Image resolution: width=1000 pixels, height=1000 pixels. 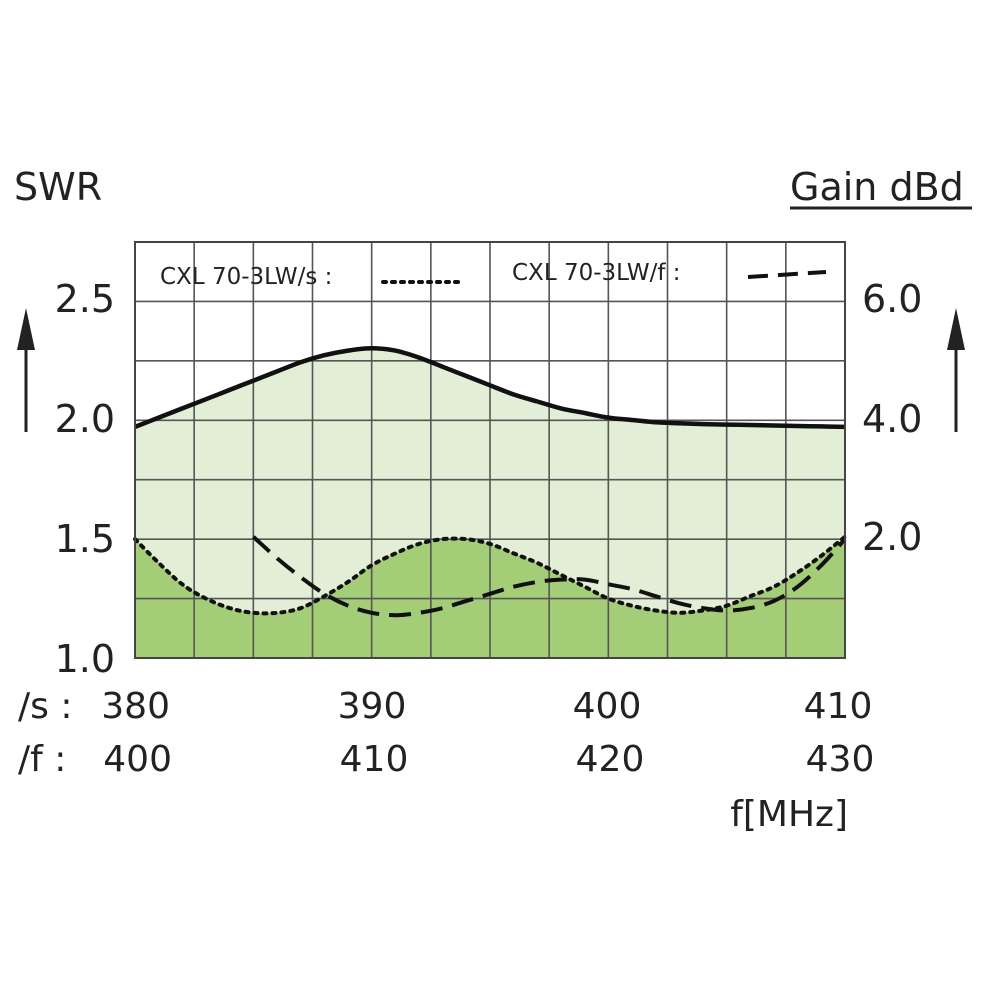 I want to click on x-tick-label-f: 410, so click(x=374, y=759).